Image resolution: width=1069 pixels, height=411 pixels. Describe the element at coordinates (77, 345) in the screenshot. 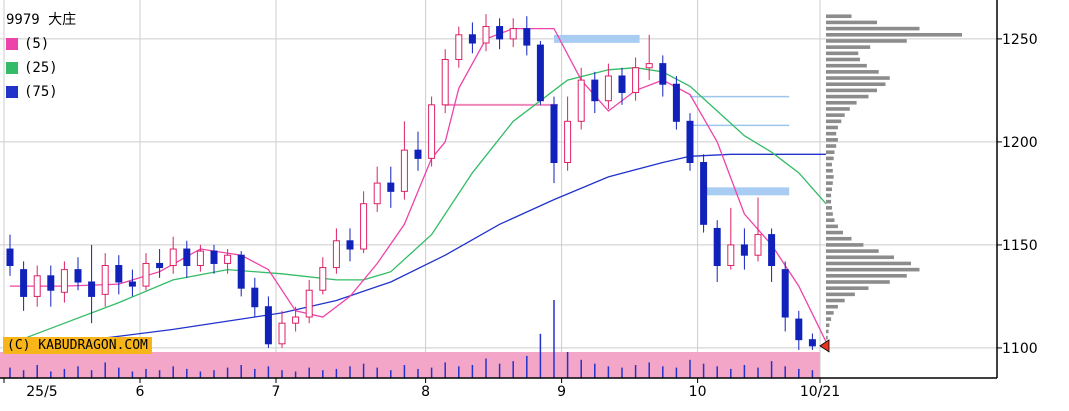

I see `copyright-label: (C) KABUDRAGON.COM` at that location.